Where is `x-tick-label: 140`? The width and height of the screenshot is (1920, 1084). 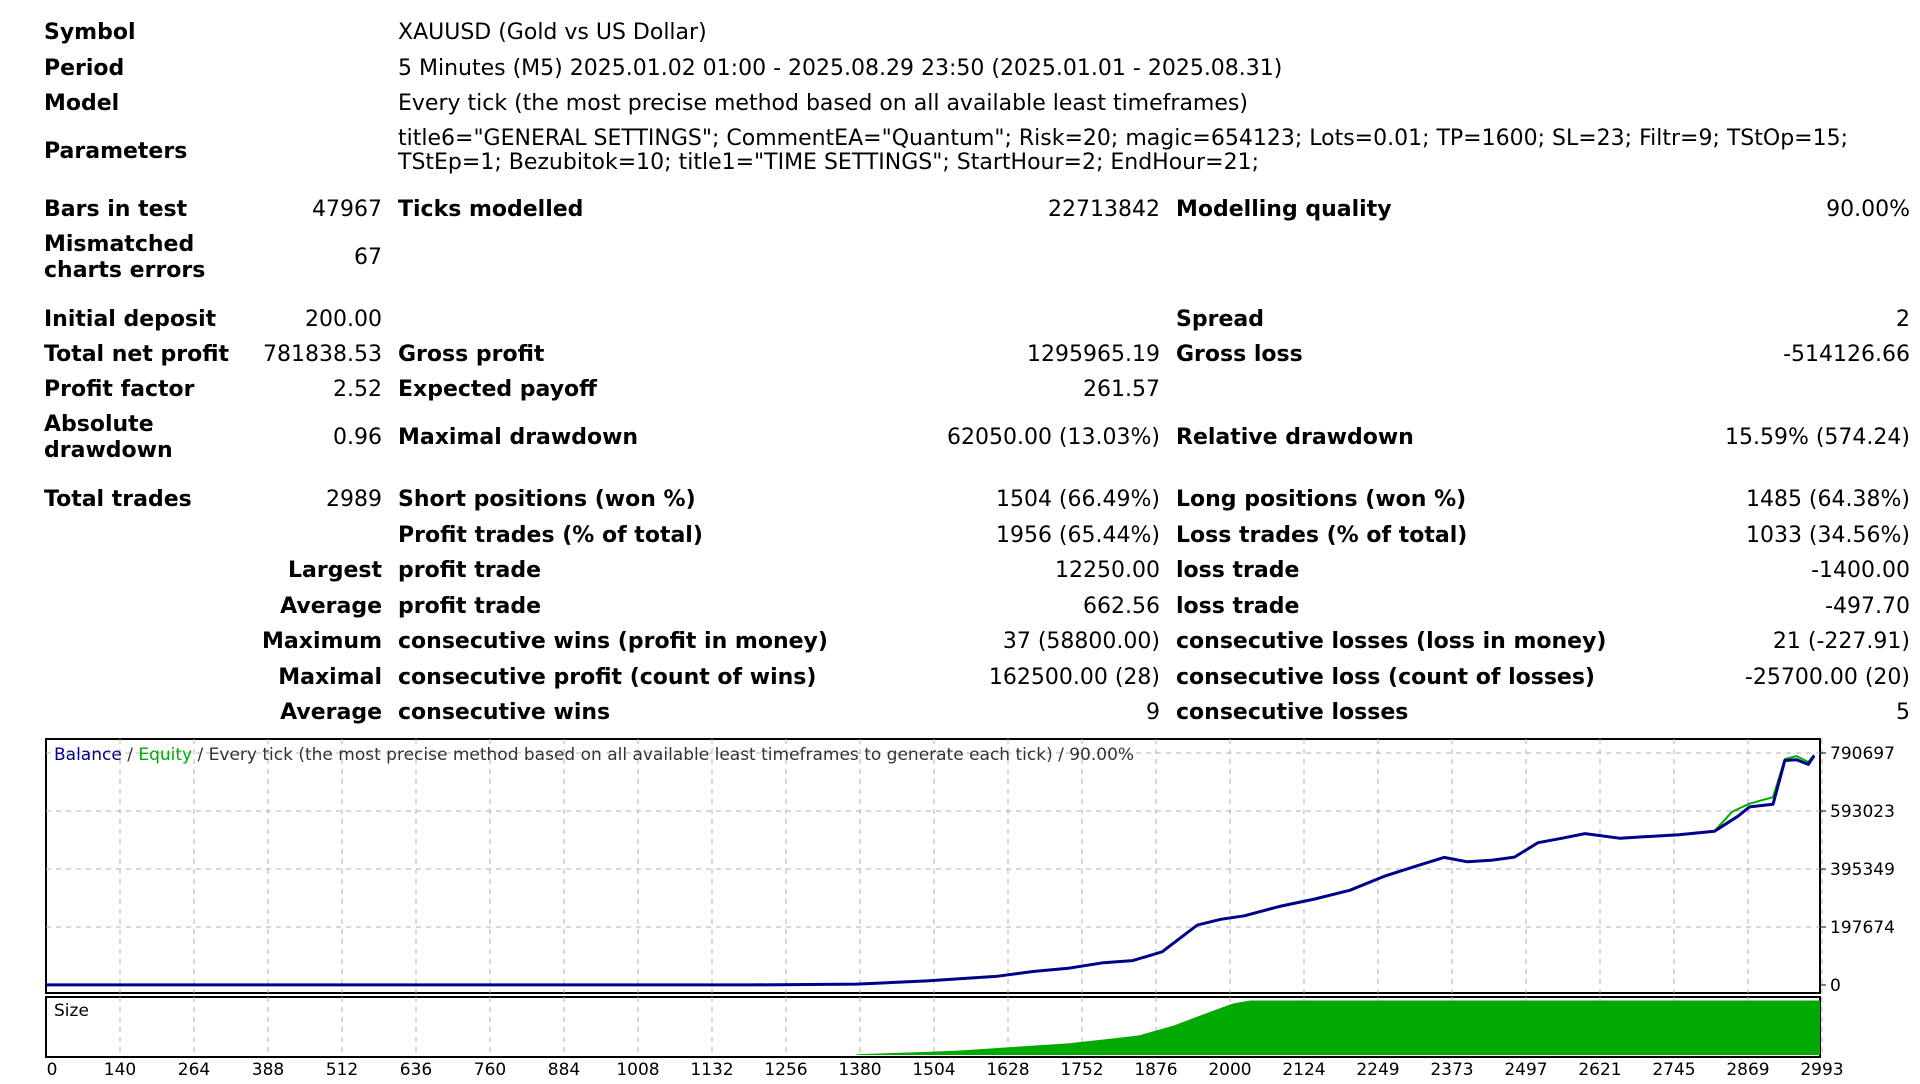
x-tick-label: 140 is located at coordinates (120, 1070).